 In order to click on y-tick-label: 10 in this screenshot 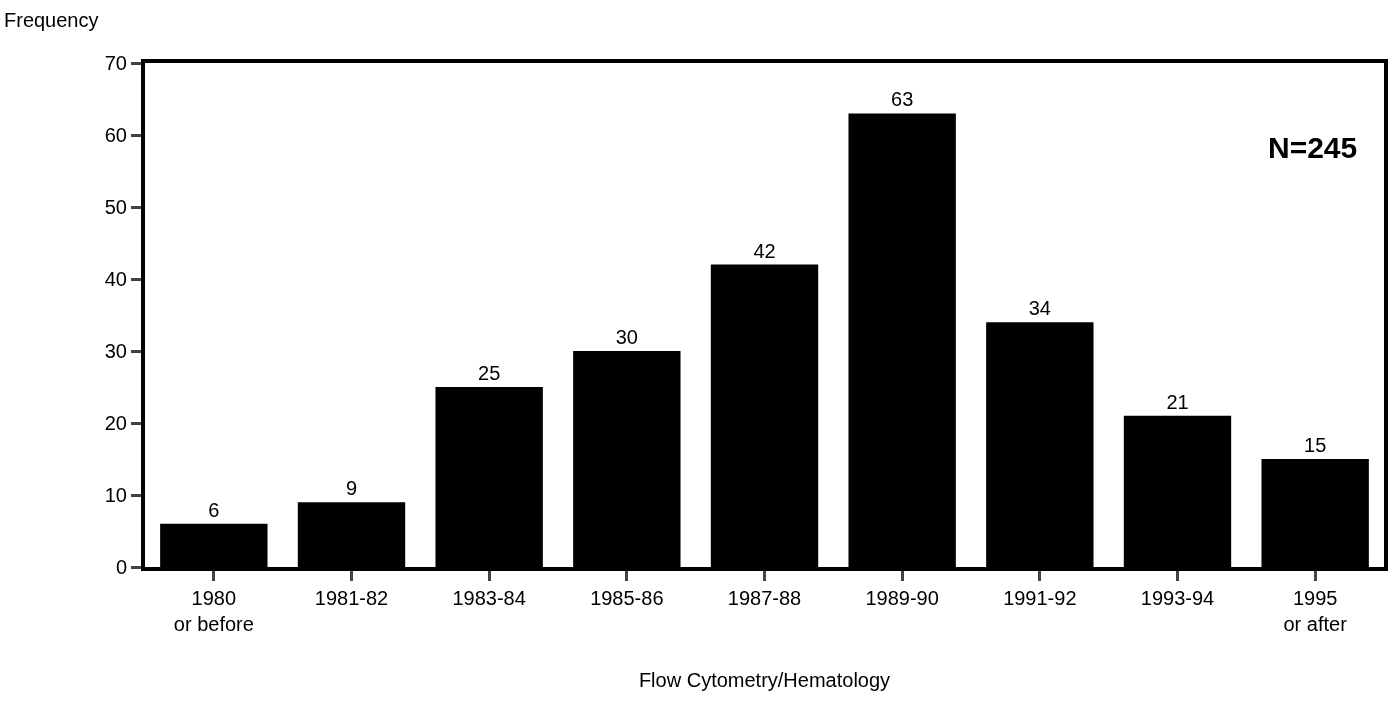, I will do `click(115, 495)`.